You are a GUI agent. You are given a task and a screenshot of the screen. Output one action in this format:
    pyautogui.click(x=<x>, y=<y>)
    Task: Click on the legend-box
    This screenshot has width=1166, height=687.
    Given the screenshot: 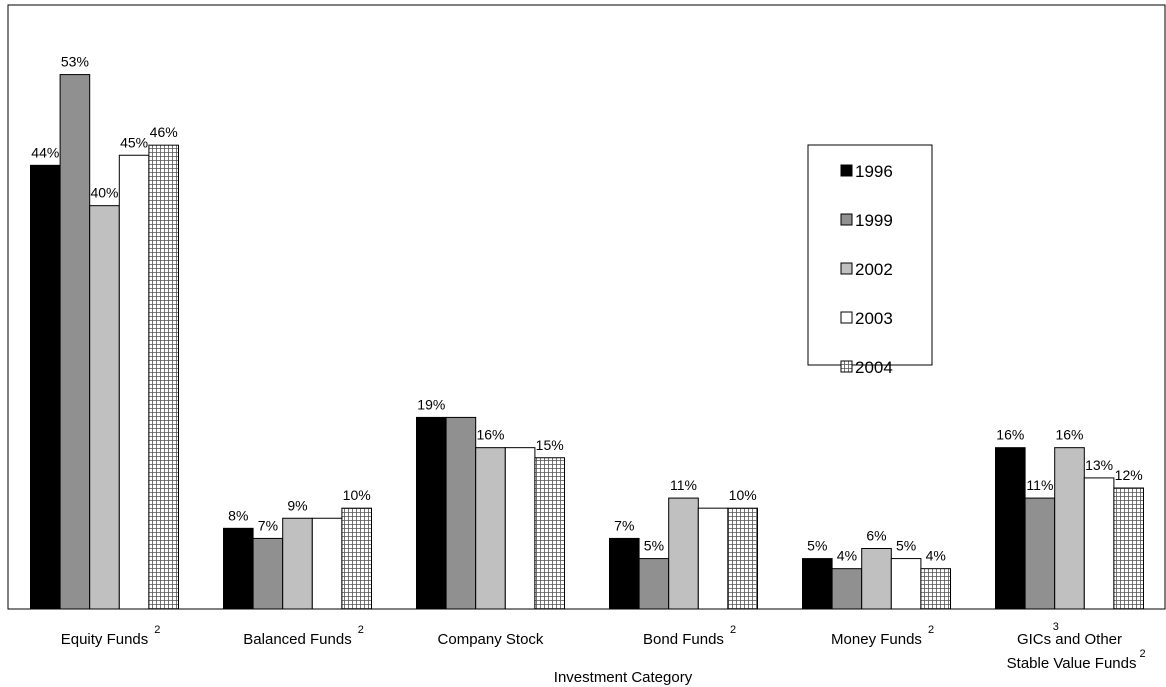 What is the action you would take?
    pyautogui.click(x=870, y=255)
    